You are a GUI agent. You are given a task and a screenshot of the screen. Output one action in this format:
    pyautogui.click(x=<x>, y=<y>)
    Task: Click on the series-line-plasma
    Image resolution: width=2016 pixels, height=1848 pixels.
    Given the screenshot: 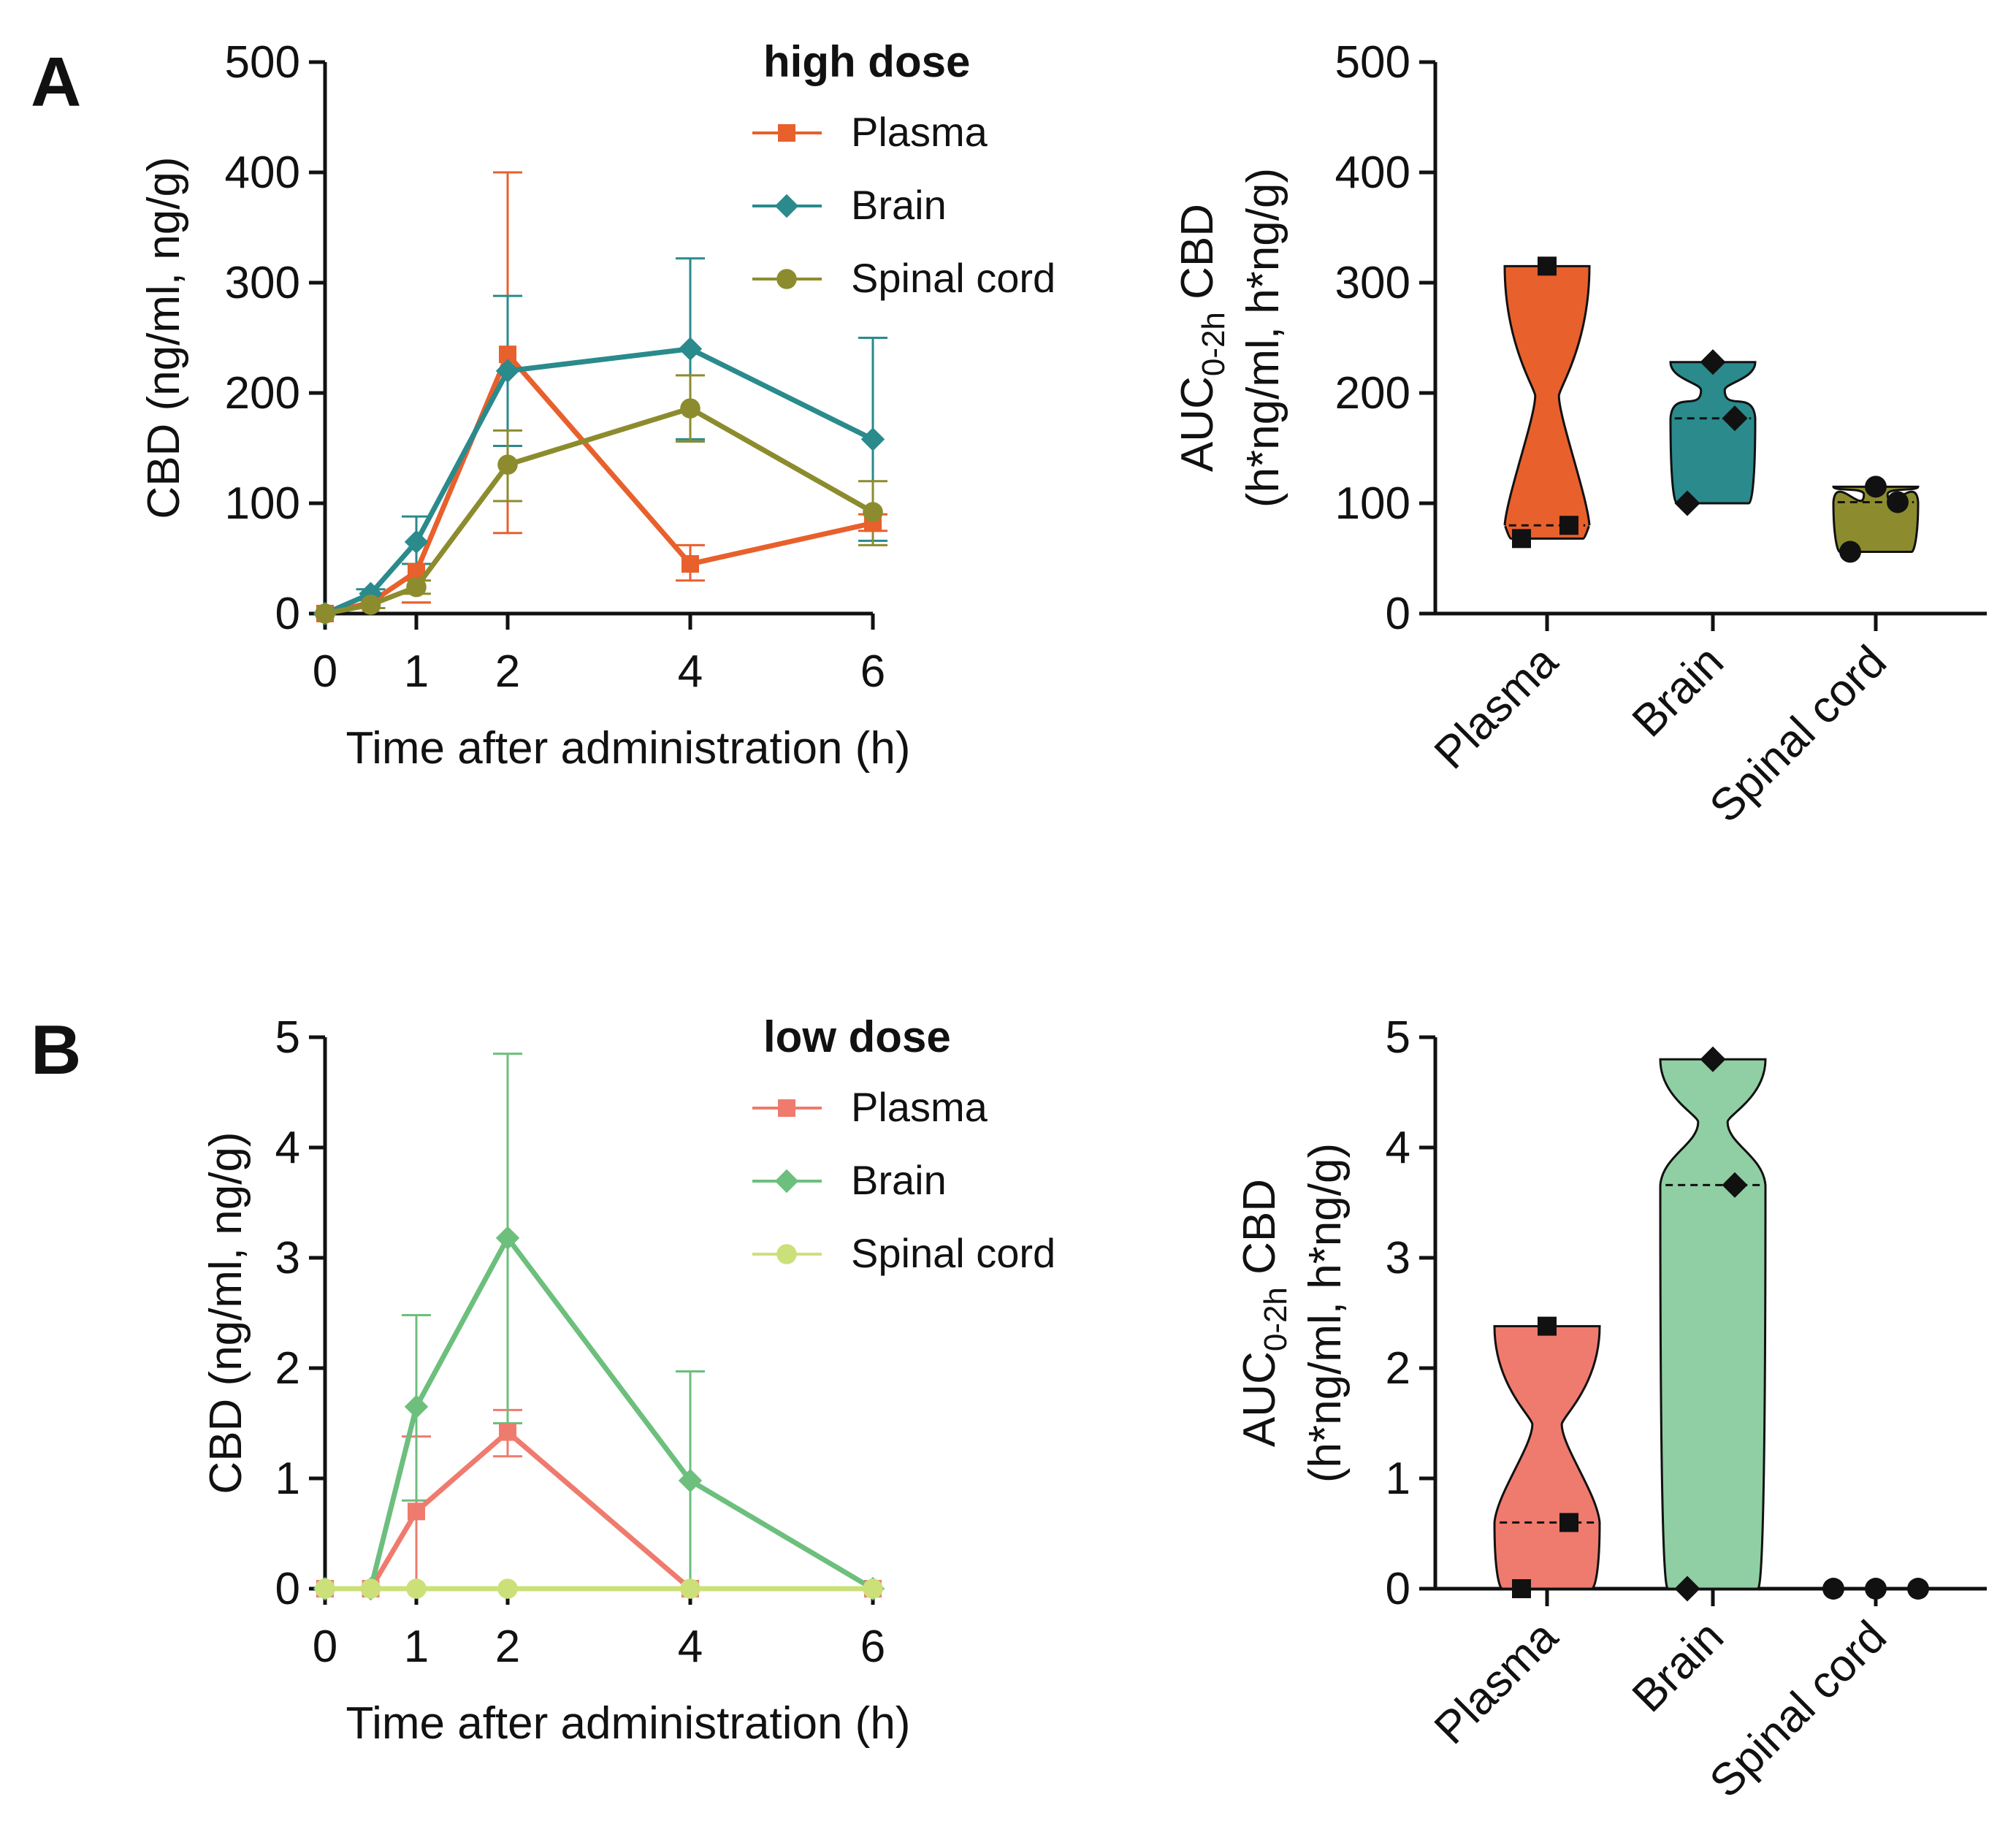 What is the action you would take?
    pyautogui.click(x=599, y=484)
    